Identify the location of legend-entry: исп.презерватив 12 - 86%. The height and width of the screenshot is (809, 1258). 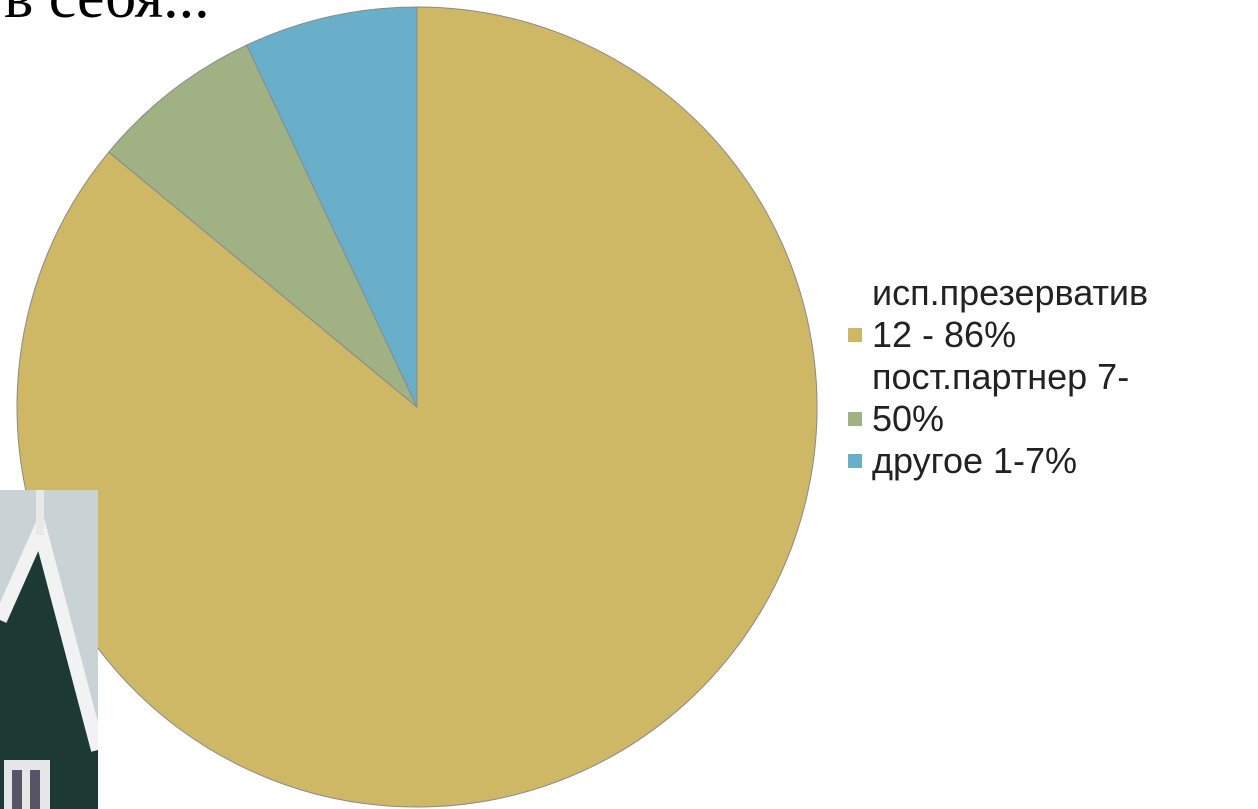
(1046, 314).